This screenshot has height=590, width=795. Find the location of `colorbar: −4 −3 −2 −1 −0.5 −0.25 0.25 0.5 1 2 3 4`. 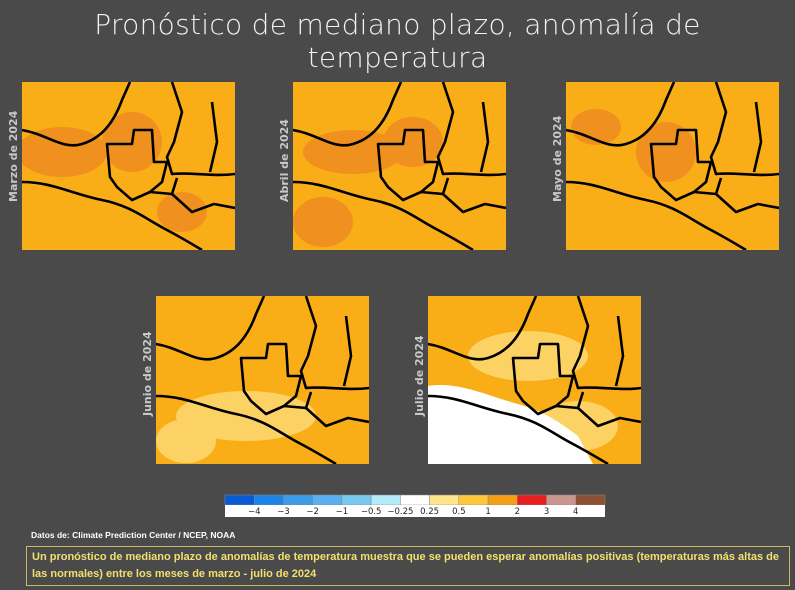

colorbar: −4 −3 −2 −1 −0.5 −0.25 0.25 0.5 1 2 3 4 is located at coordinates (415, 505).